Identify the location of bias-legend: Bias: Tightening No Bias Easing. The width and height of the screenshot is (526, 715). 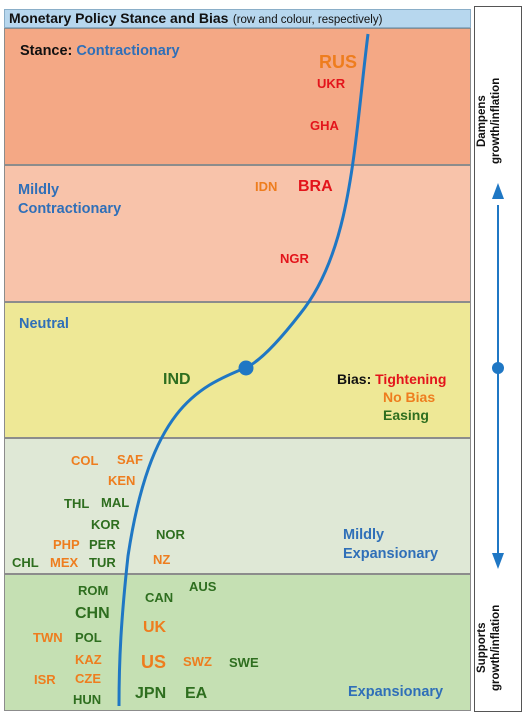
(391, 397).